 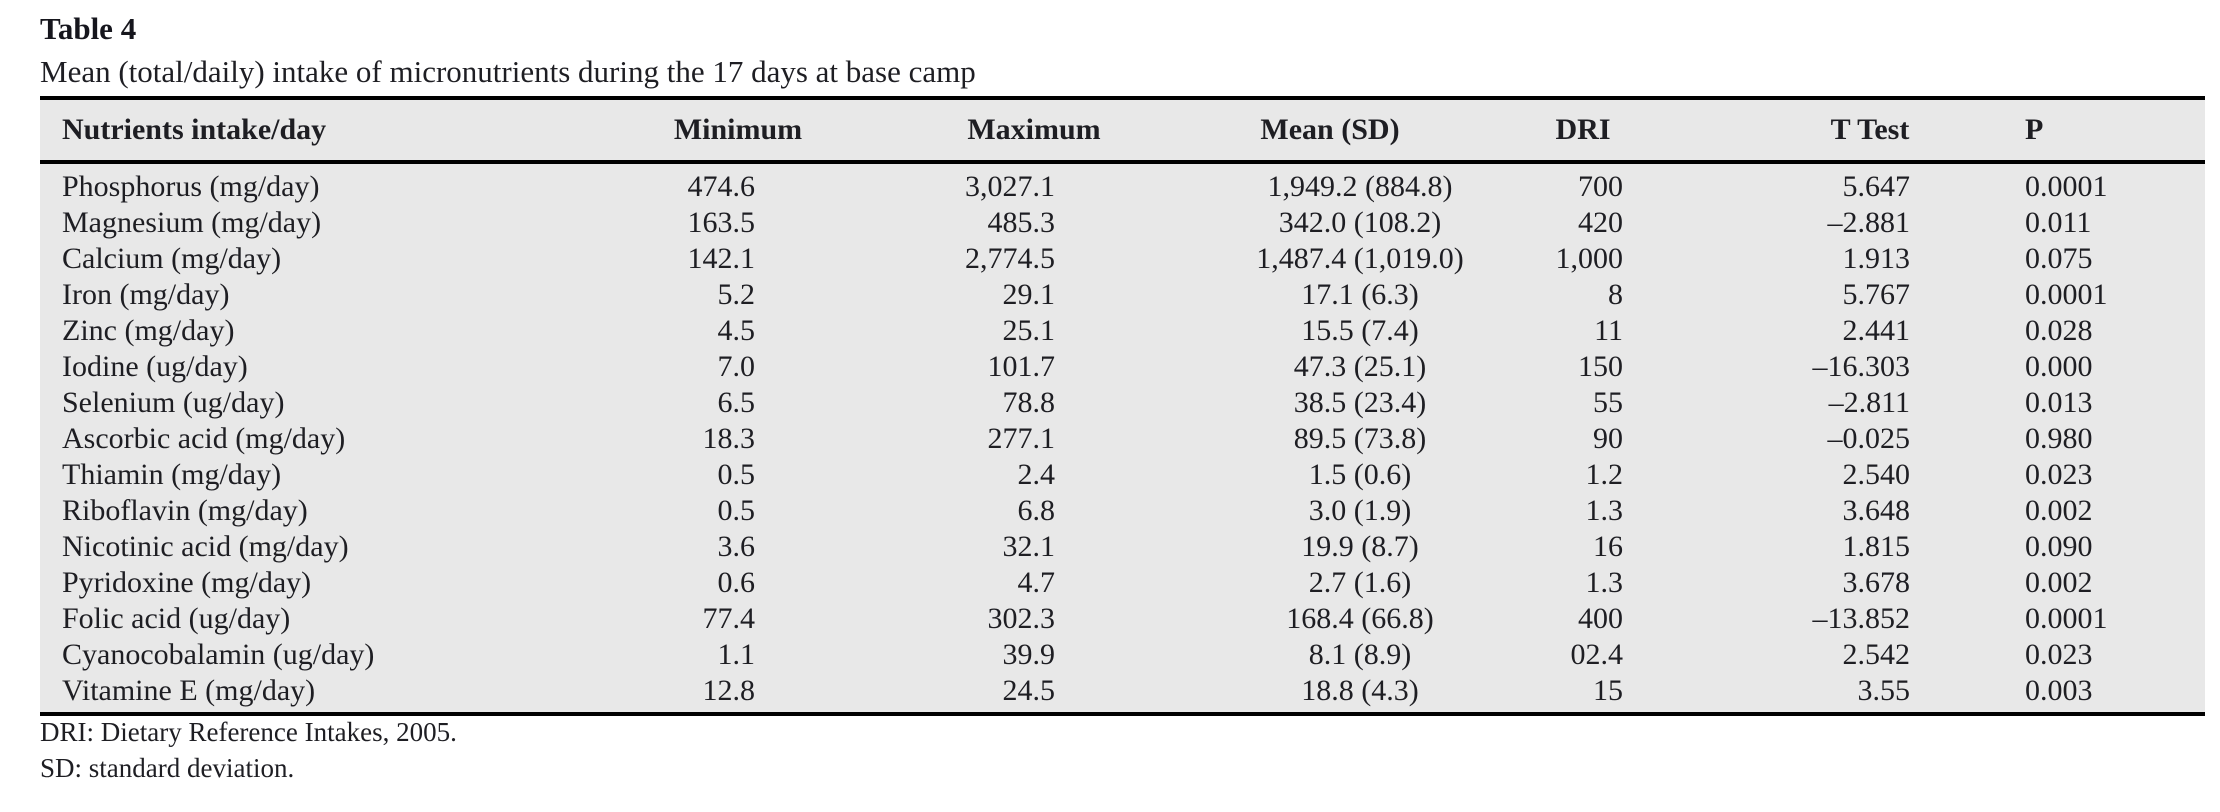 What do you see at coordinates (1029, 546) in the screenshot?
I see `cell-maximum: 32.1` at bounding box center [1029, 546].